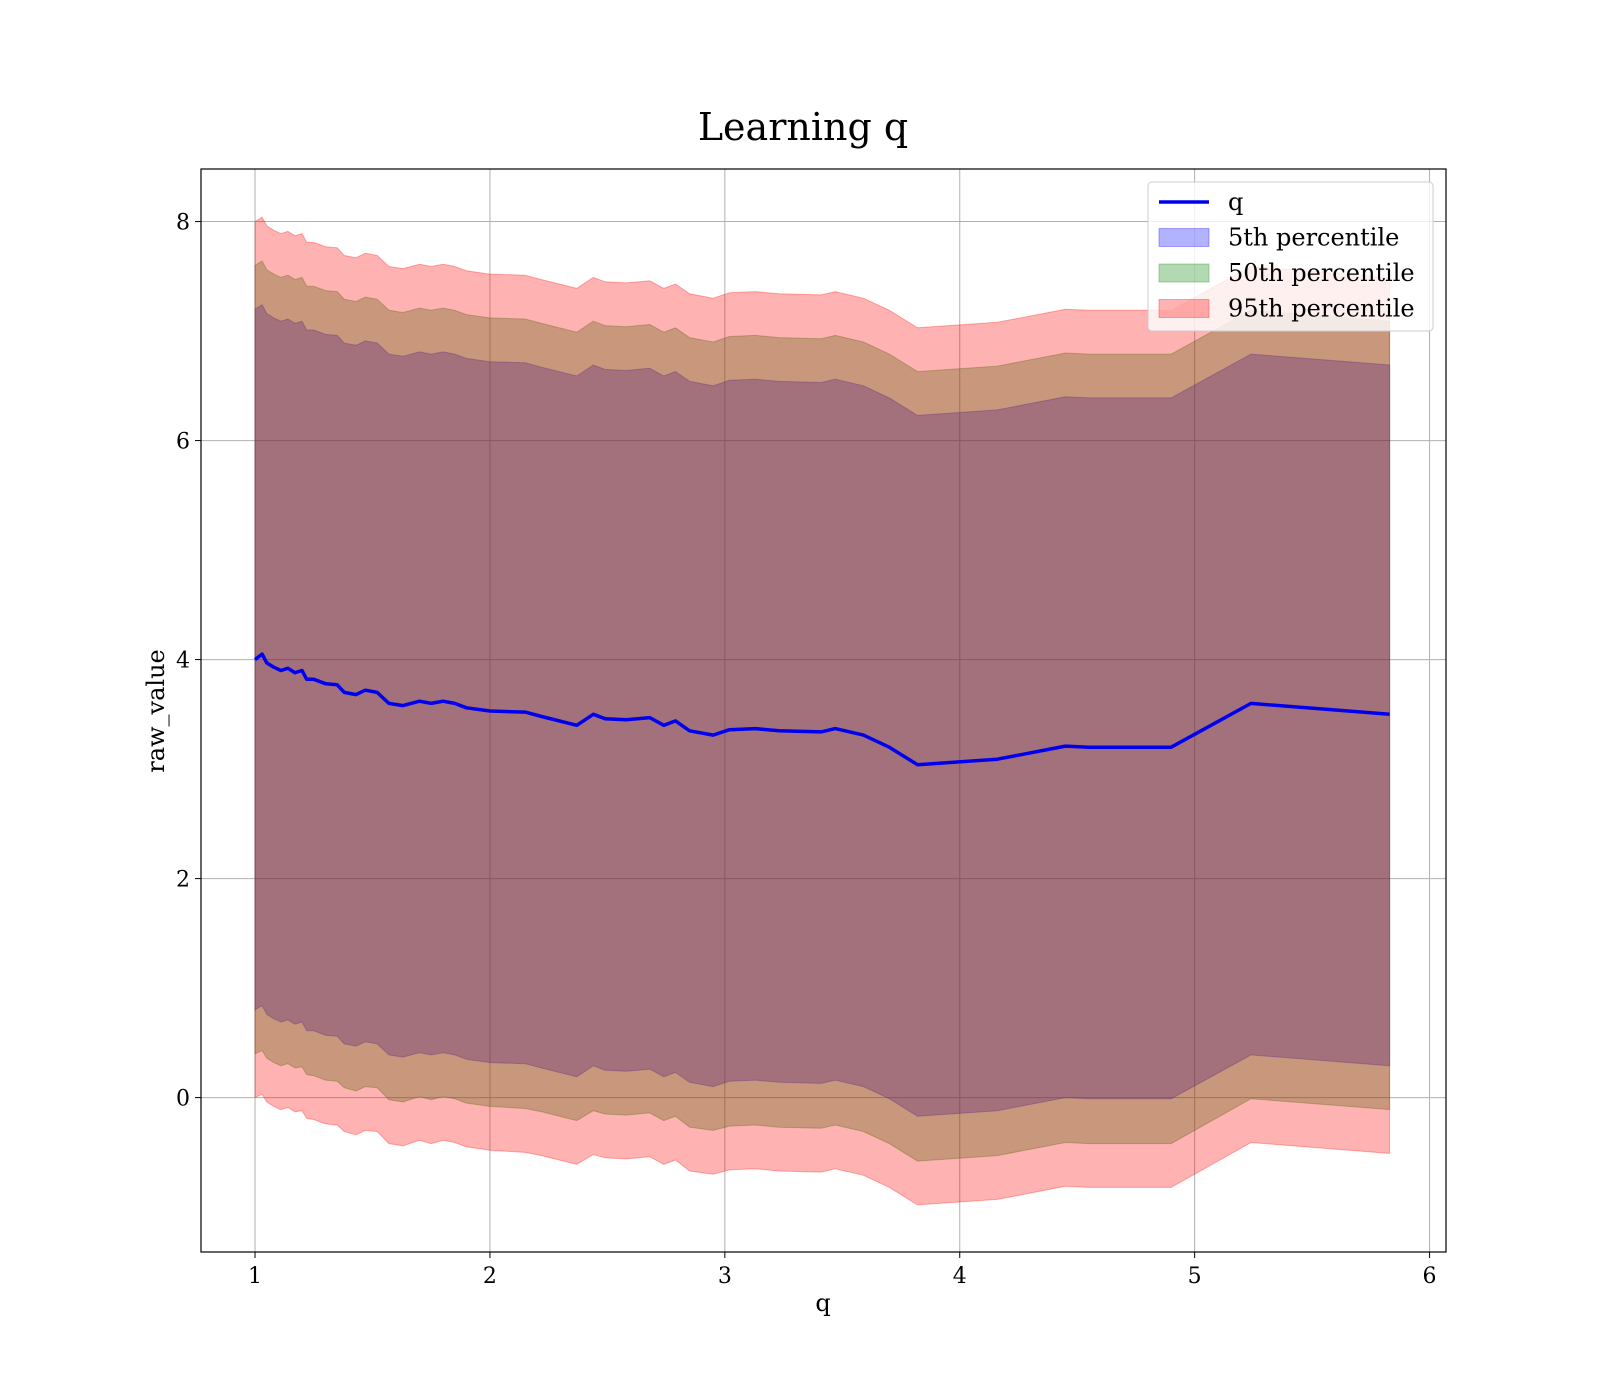 The image size is (1600, 1400). Describe the element at coordinates (1184, 273) in the screenshot. I see `legend-swatch-50th-percentile` at that location.